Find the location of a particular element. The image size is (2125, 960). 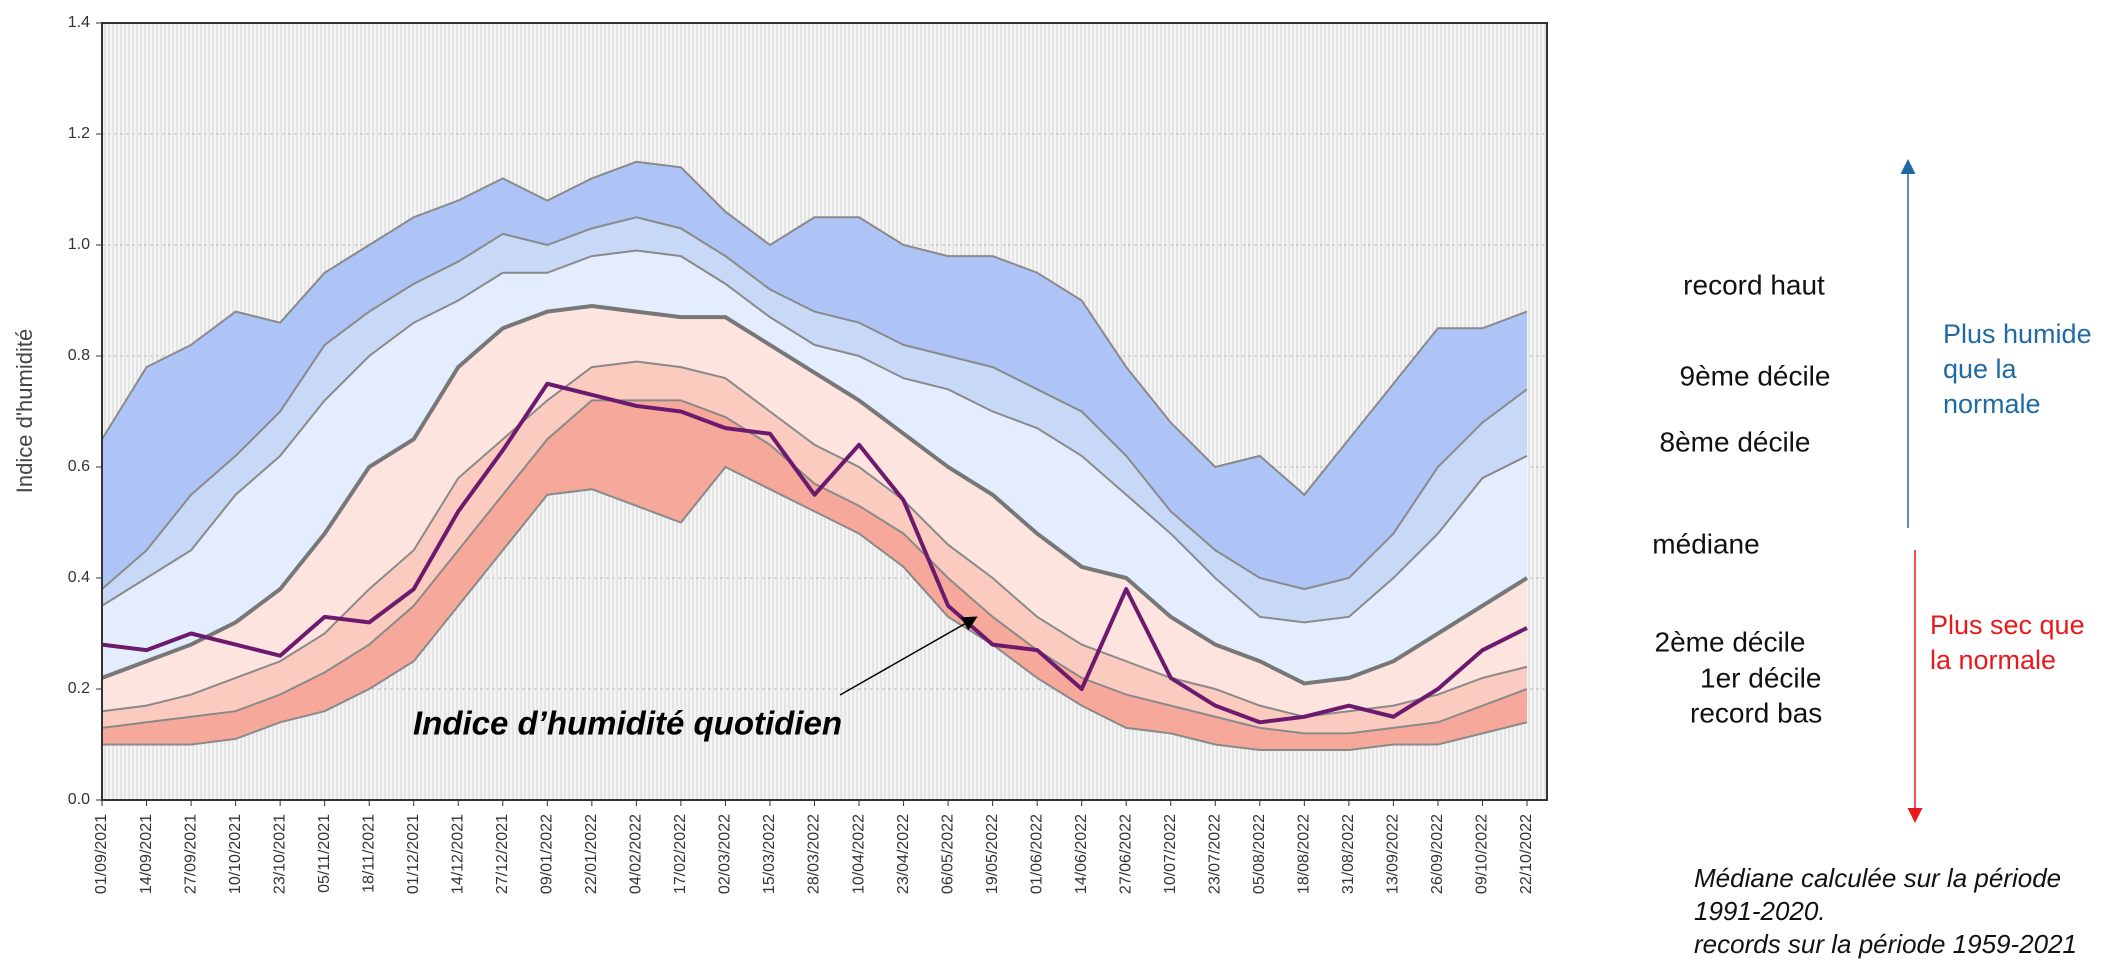

footnote: Médiane calculée sur la période is located at coordinates (1877, 878).